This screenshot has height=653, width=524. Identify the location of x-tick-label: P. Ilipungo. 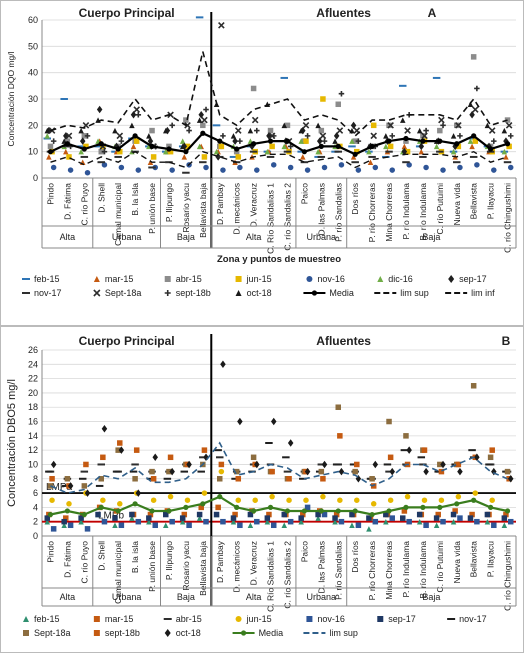
(169, 202).